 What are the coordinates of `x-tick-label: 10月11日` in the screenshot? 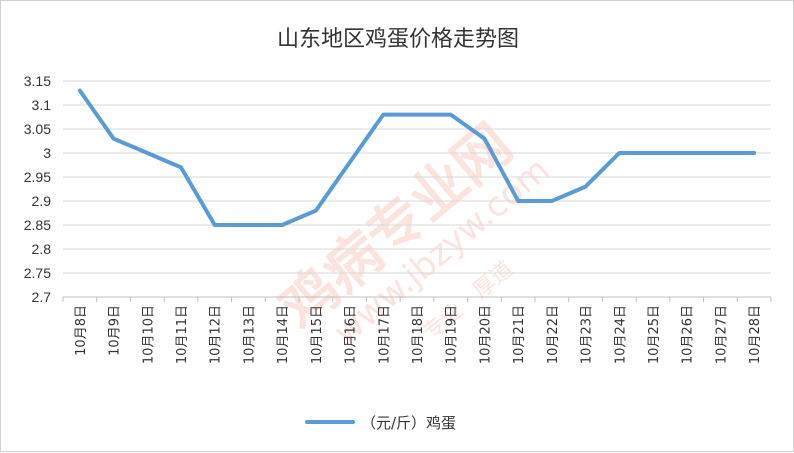 It's located at (182, 334).